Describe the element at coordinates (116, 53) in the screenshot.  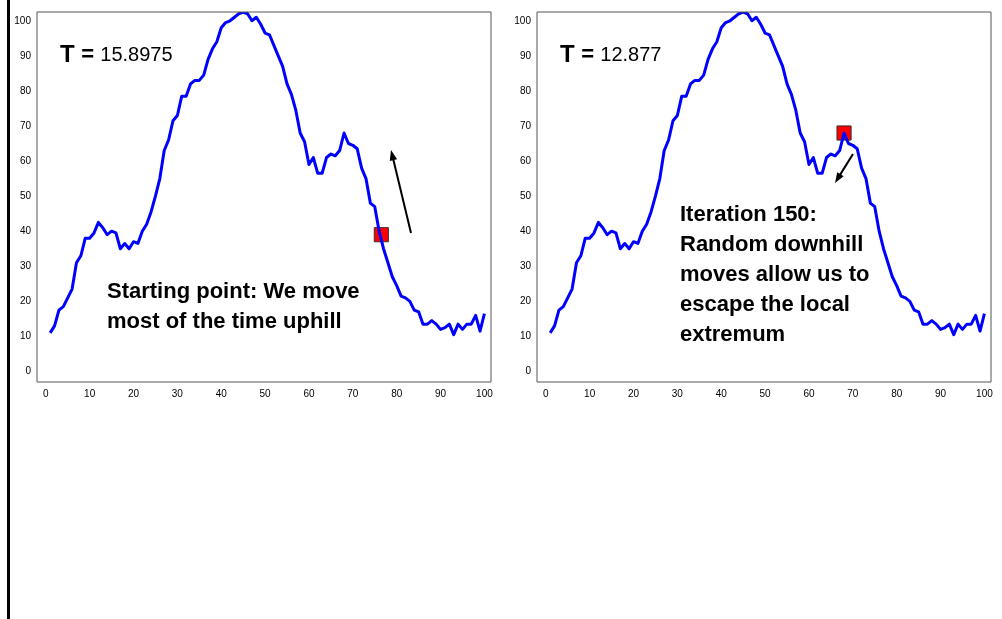
I see `annotation: T = 15.8975` at that location.